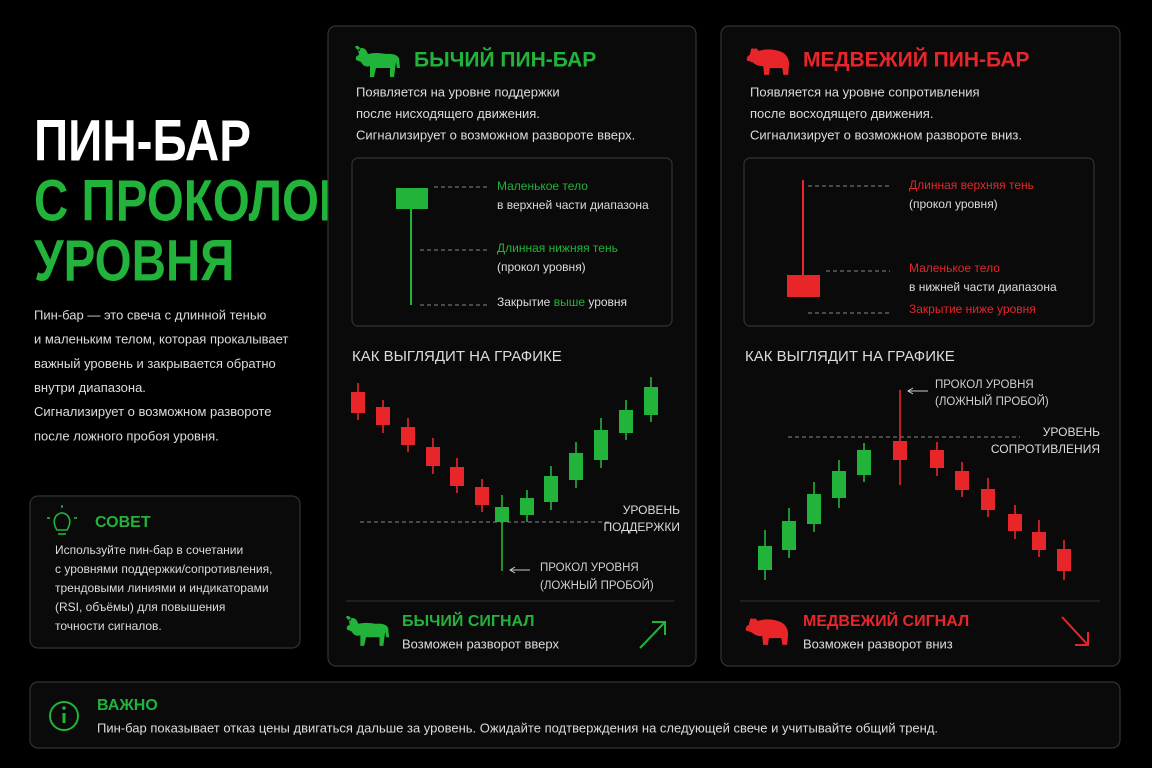 Image resolution: width=1152 pixels, height=768 pixels. I want to click on label: Длинная нижняя тень, so click(557, 248).